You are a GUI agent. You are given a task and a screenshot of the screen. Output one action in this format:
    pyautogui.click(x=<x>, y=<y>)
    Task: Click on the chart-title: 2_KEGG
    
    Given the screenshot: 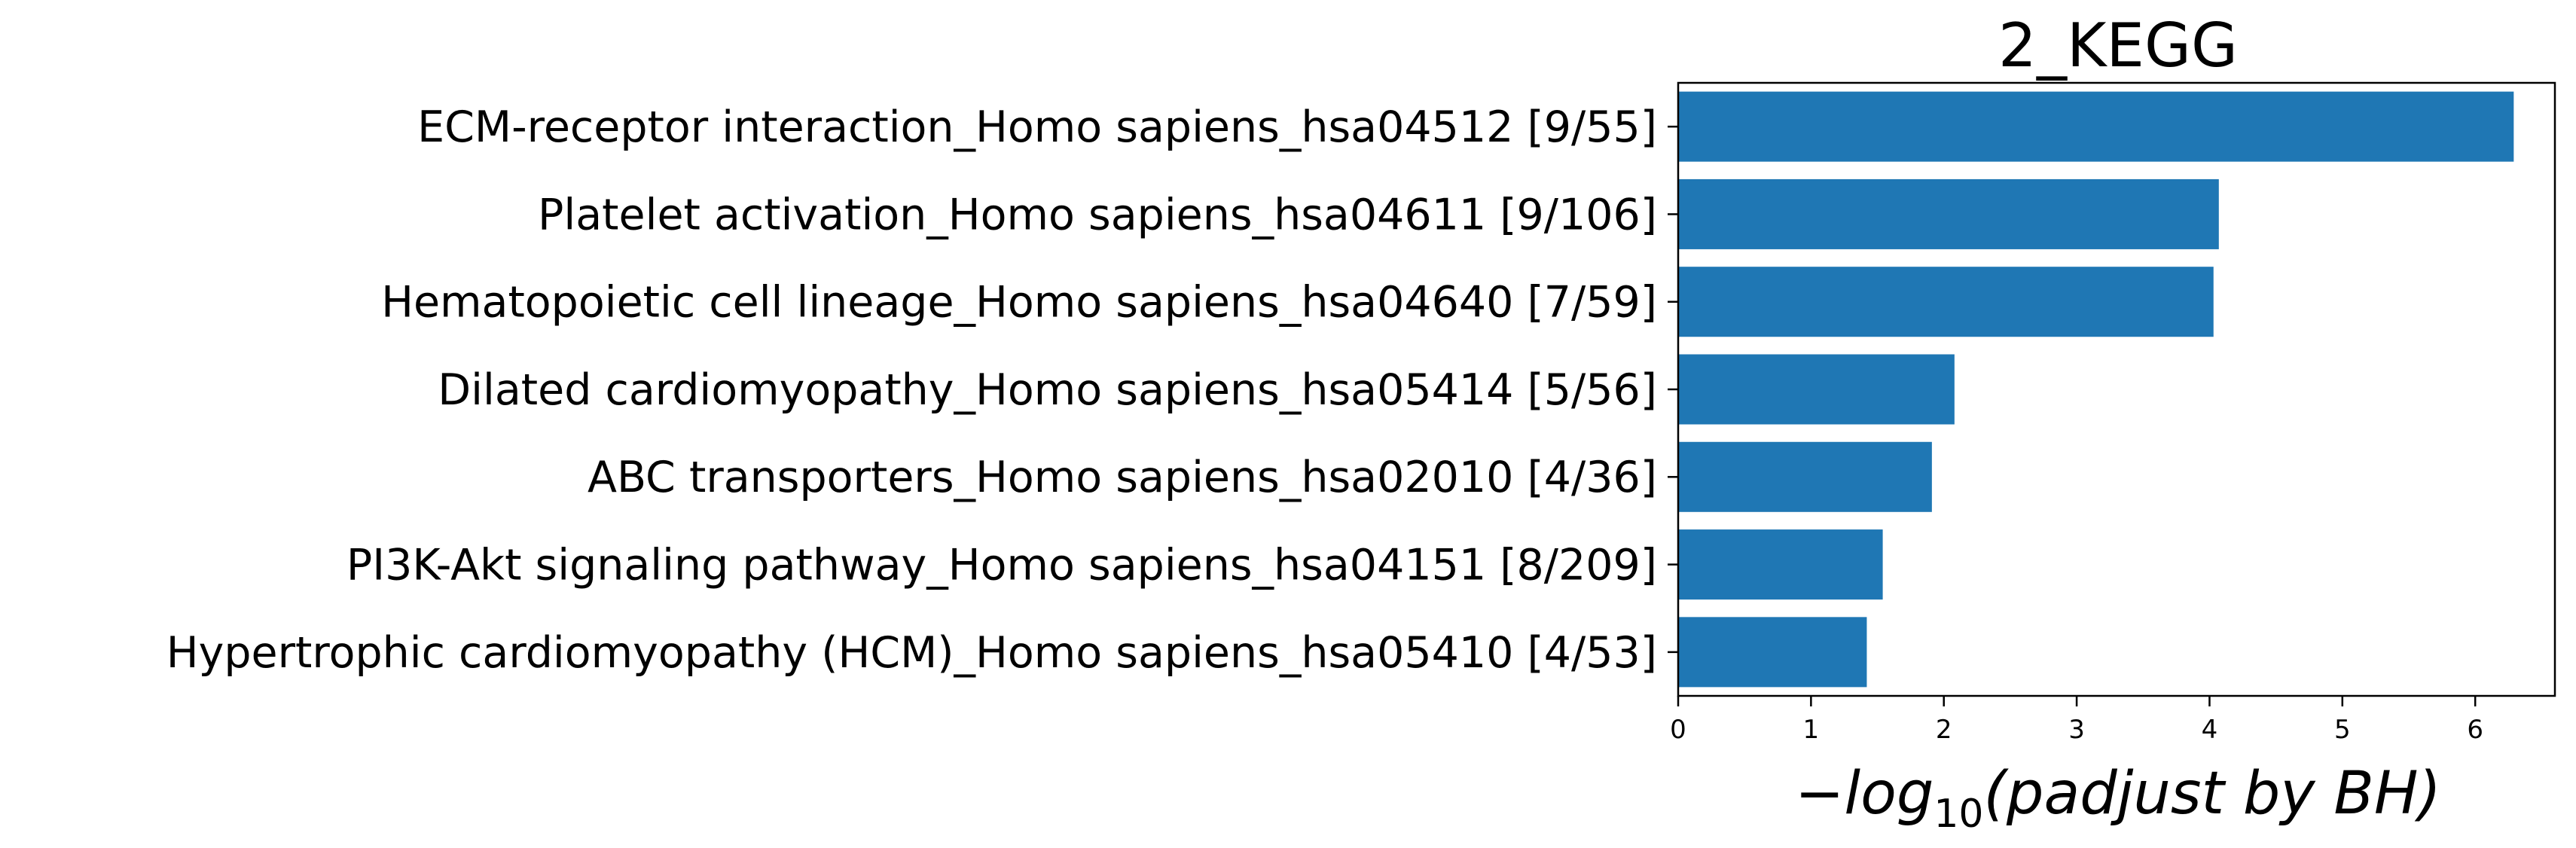 What is the action you would take?
    pyautogui.click(x=2118, y=46)
    